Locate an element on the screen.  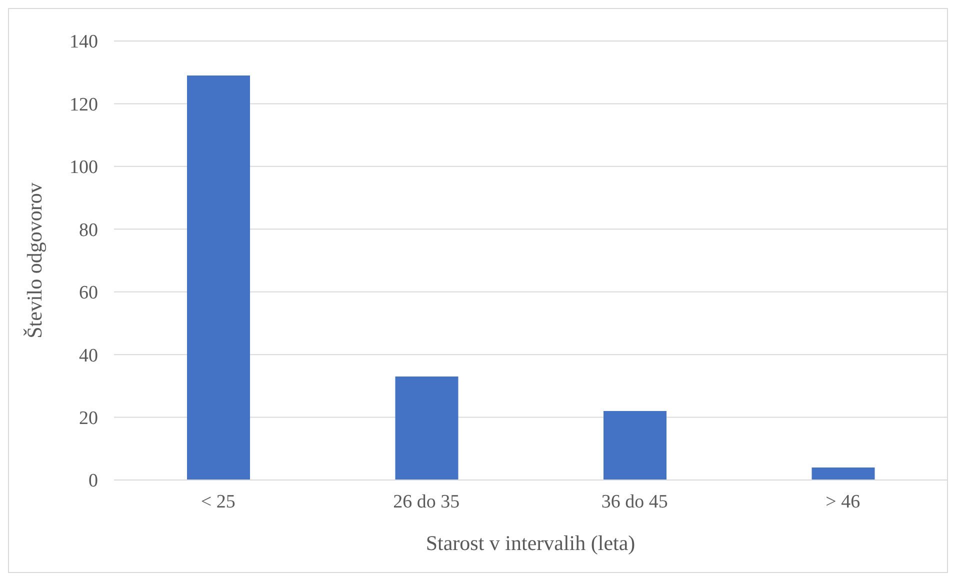
y-tick-label: 100 is located at coordinates (84, 167).